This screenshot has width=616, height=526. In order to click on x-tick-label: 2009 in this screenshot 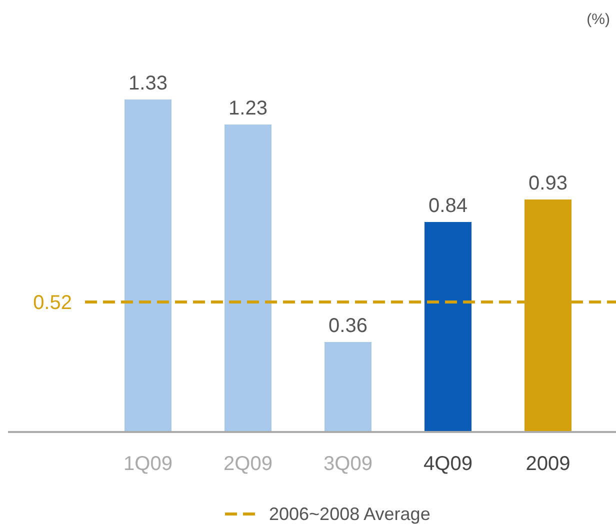, I will do `click(548, 464)`.